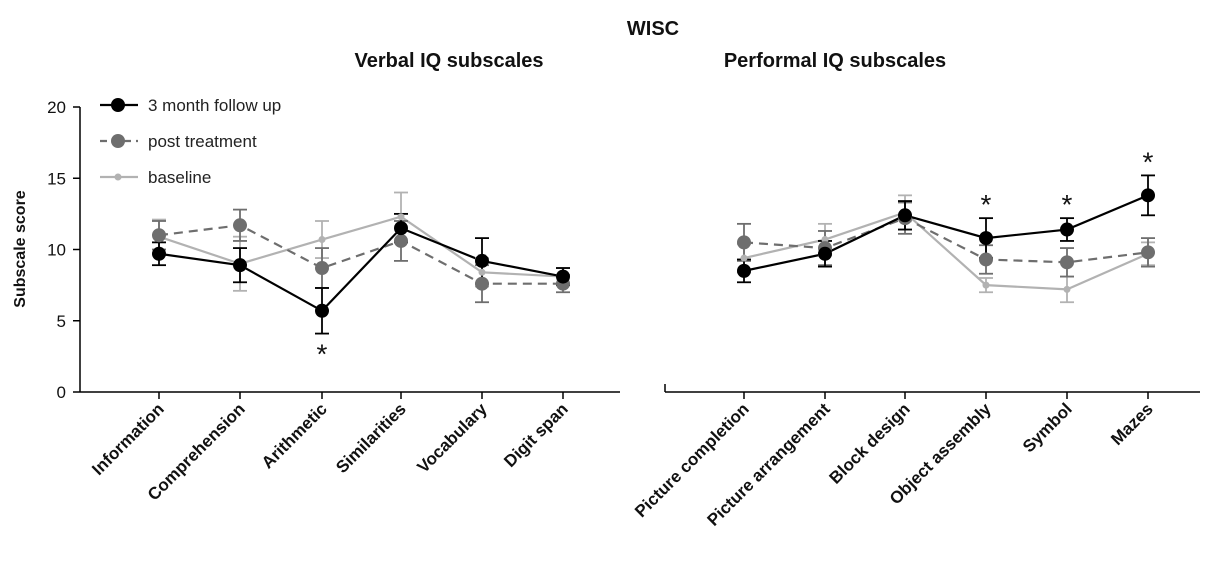 The height and width of the screenshot is (569, 1218). What do you see at coordinates (61, 321) in the screenshot?
I see `y-tick-label: 5` at bounding box center [61, 321].